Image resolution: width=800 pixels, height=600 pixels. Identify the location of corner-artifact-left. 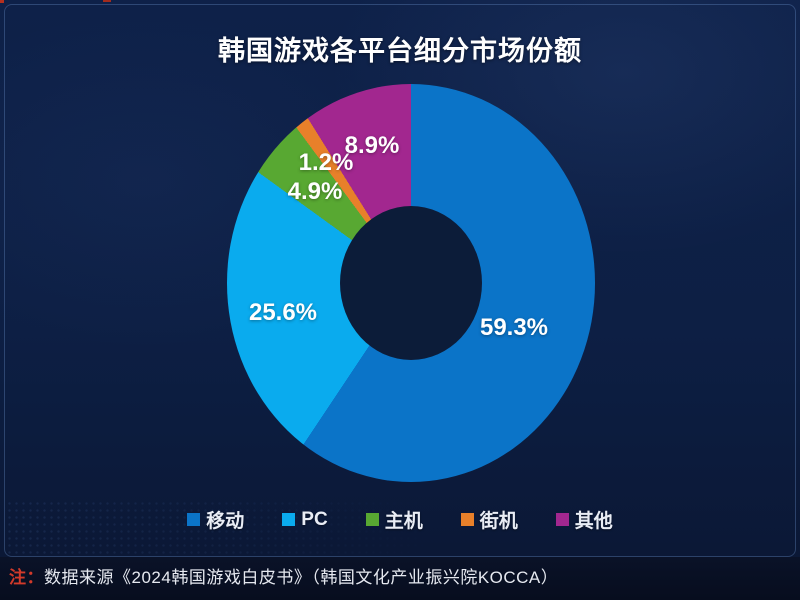
(2, 1).